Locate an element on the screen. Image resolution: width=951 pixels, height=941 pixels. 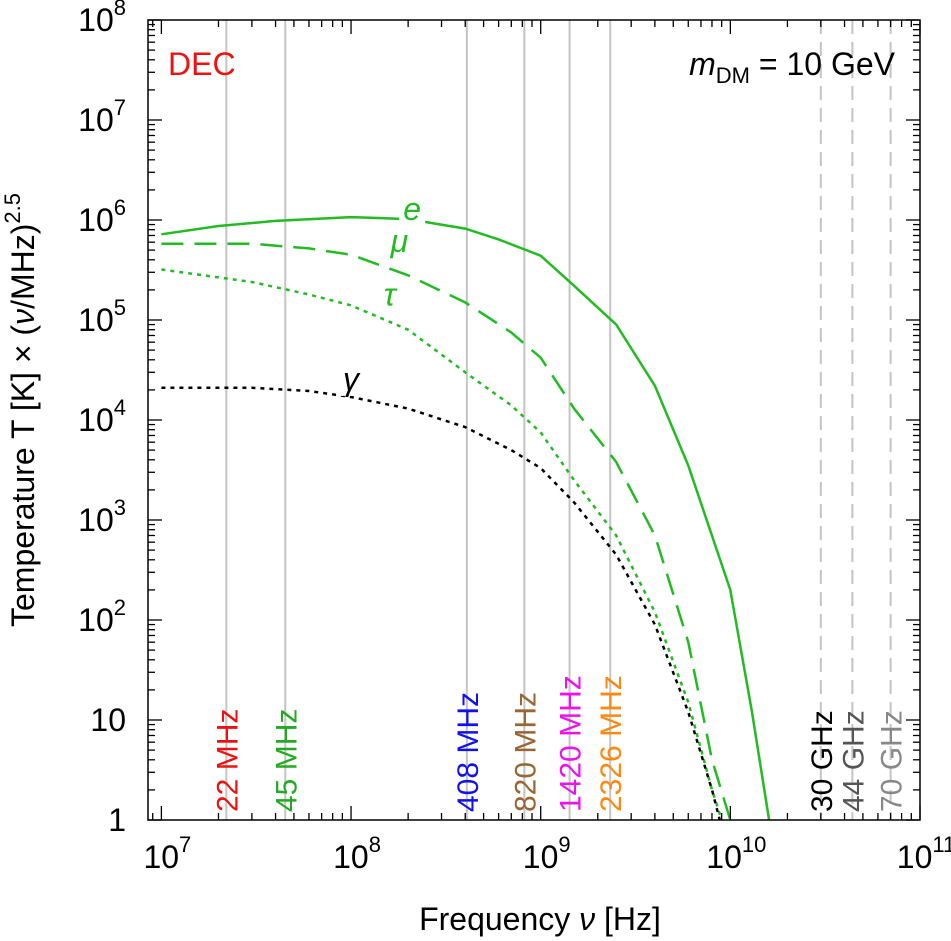
marker-label-1420-mhz: 1420 MHz is located at coordinates (571, 743).